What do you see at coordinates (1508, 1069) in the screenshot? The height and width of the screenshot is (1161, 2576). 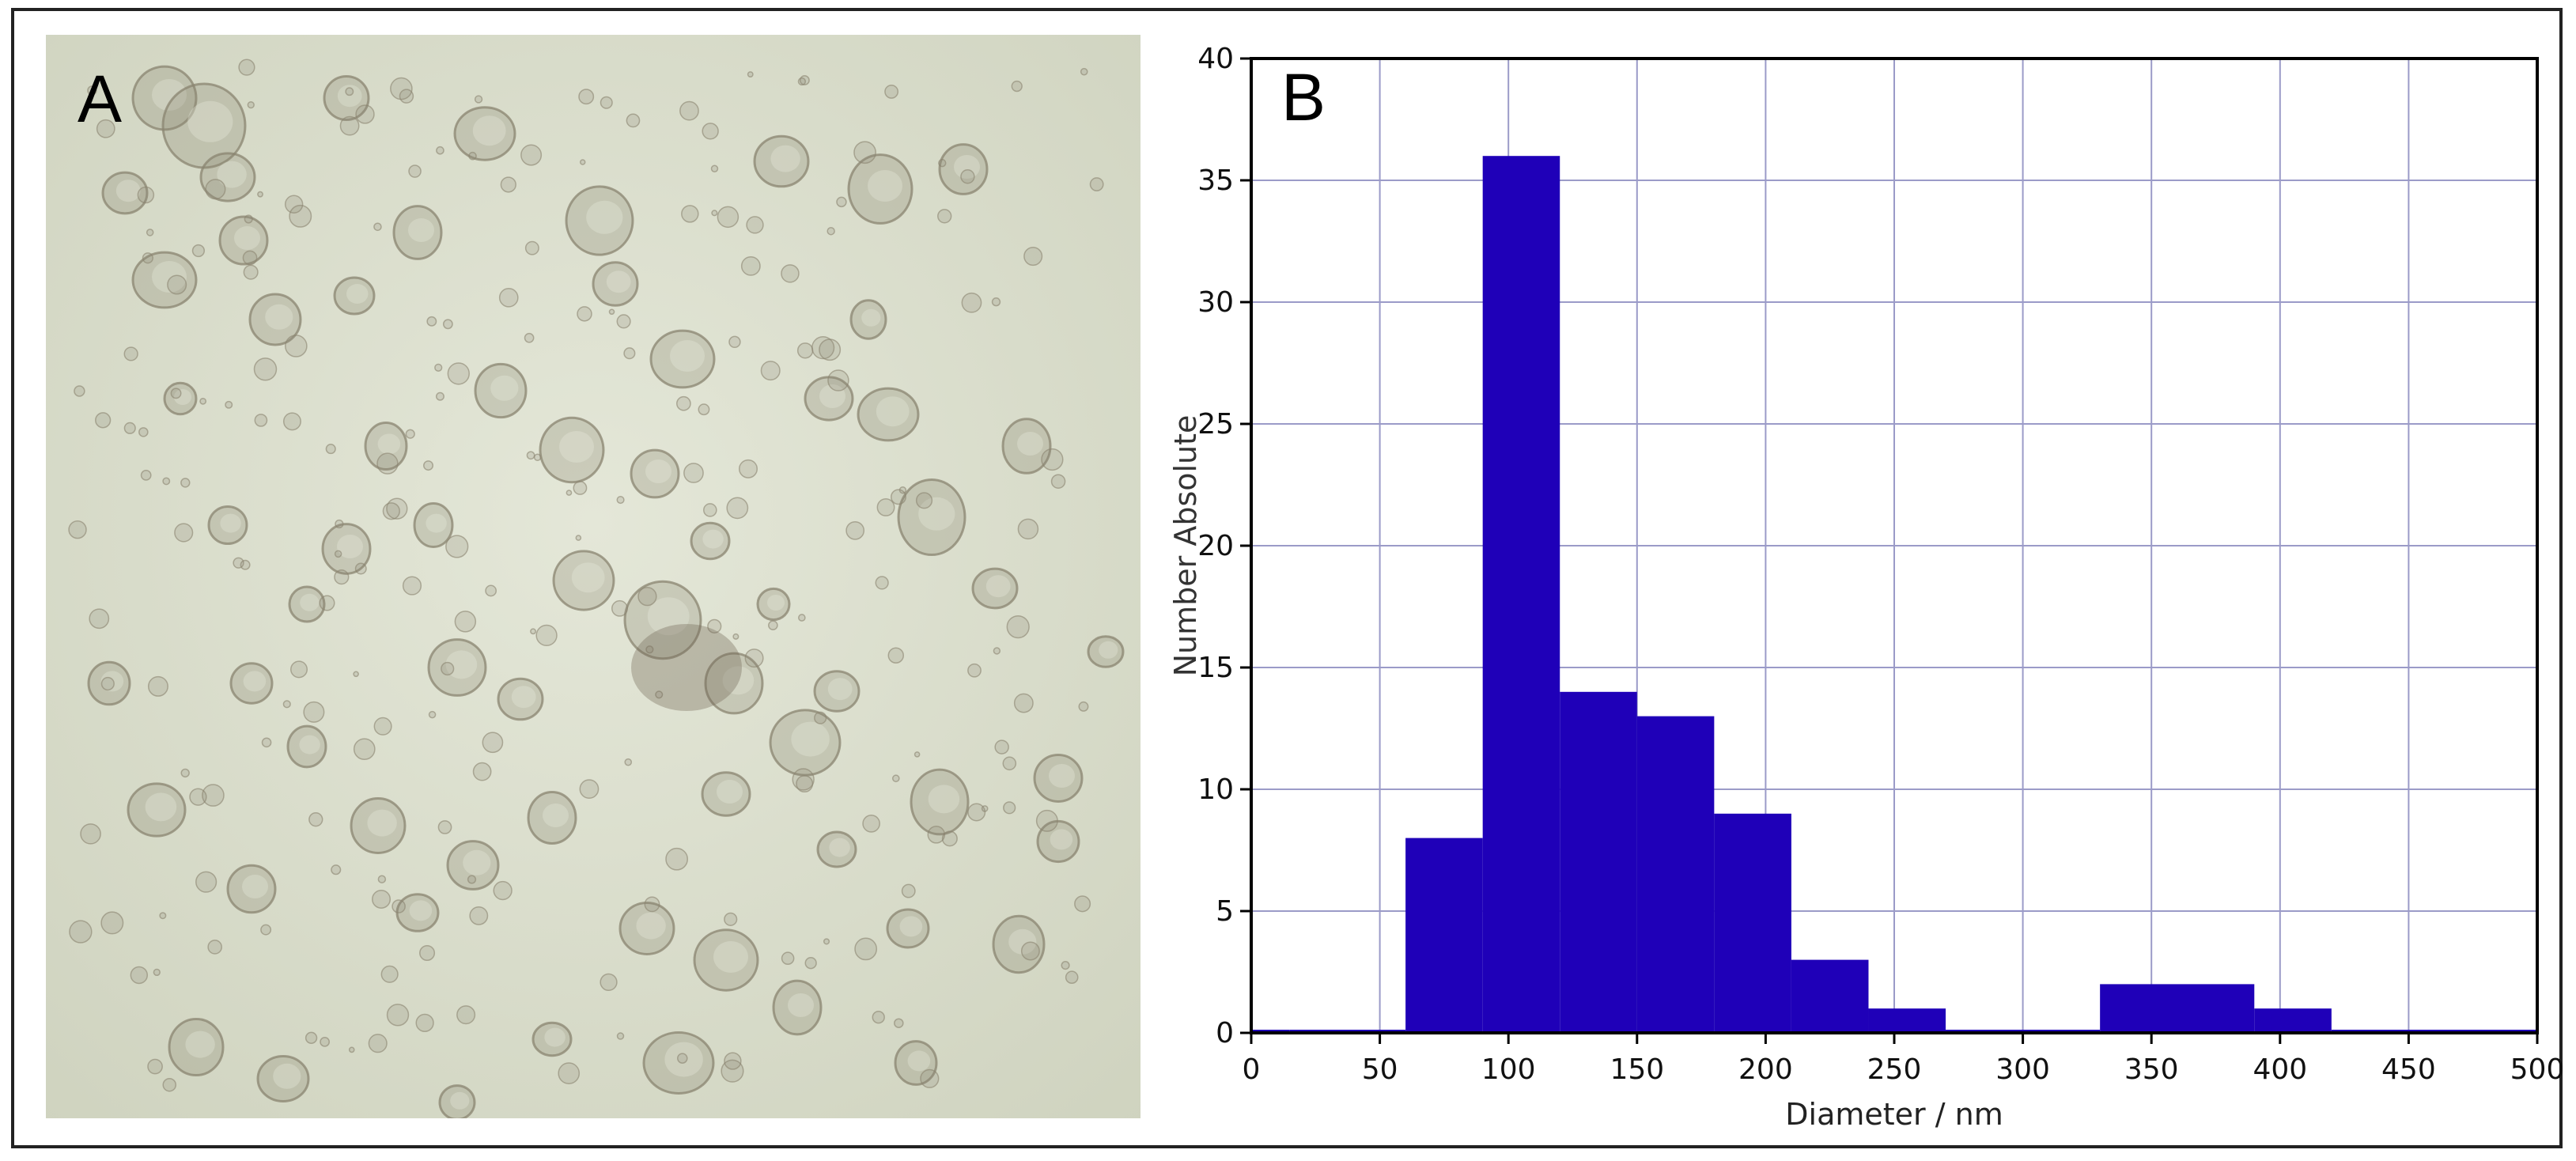 I see `x-tick-label: 100` at bounding box center [1508, 1069].